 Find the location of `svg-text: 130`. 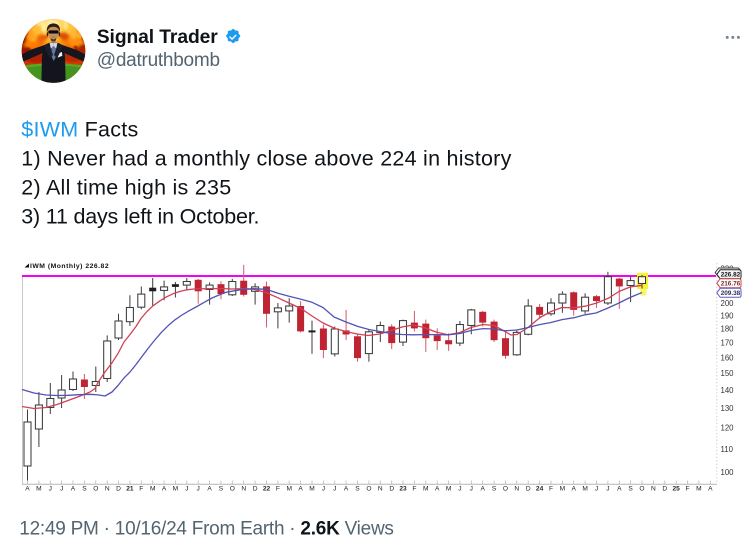

svg-text: 130 is located at coordinates (728, 408).